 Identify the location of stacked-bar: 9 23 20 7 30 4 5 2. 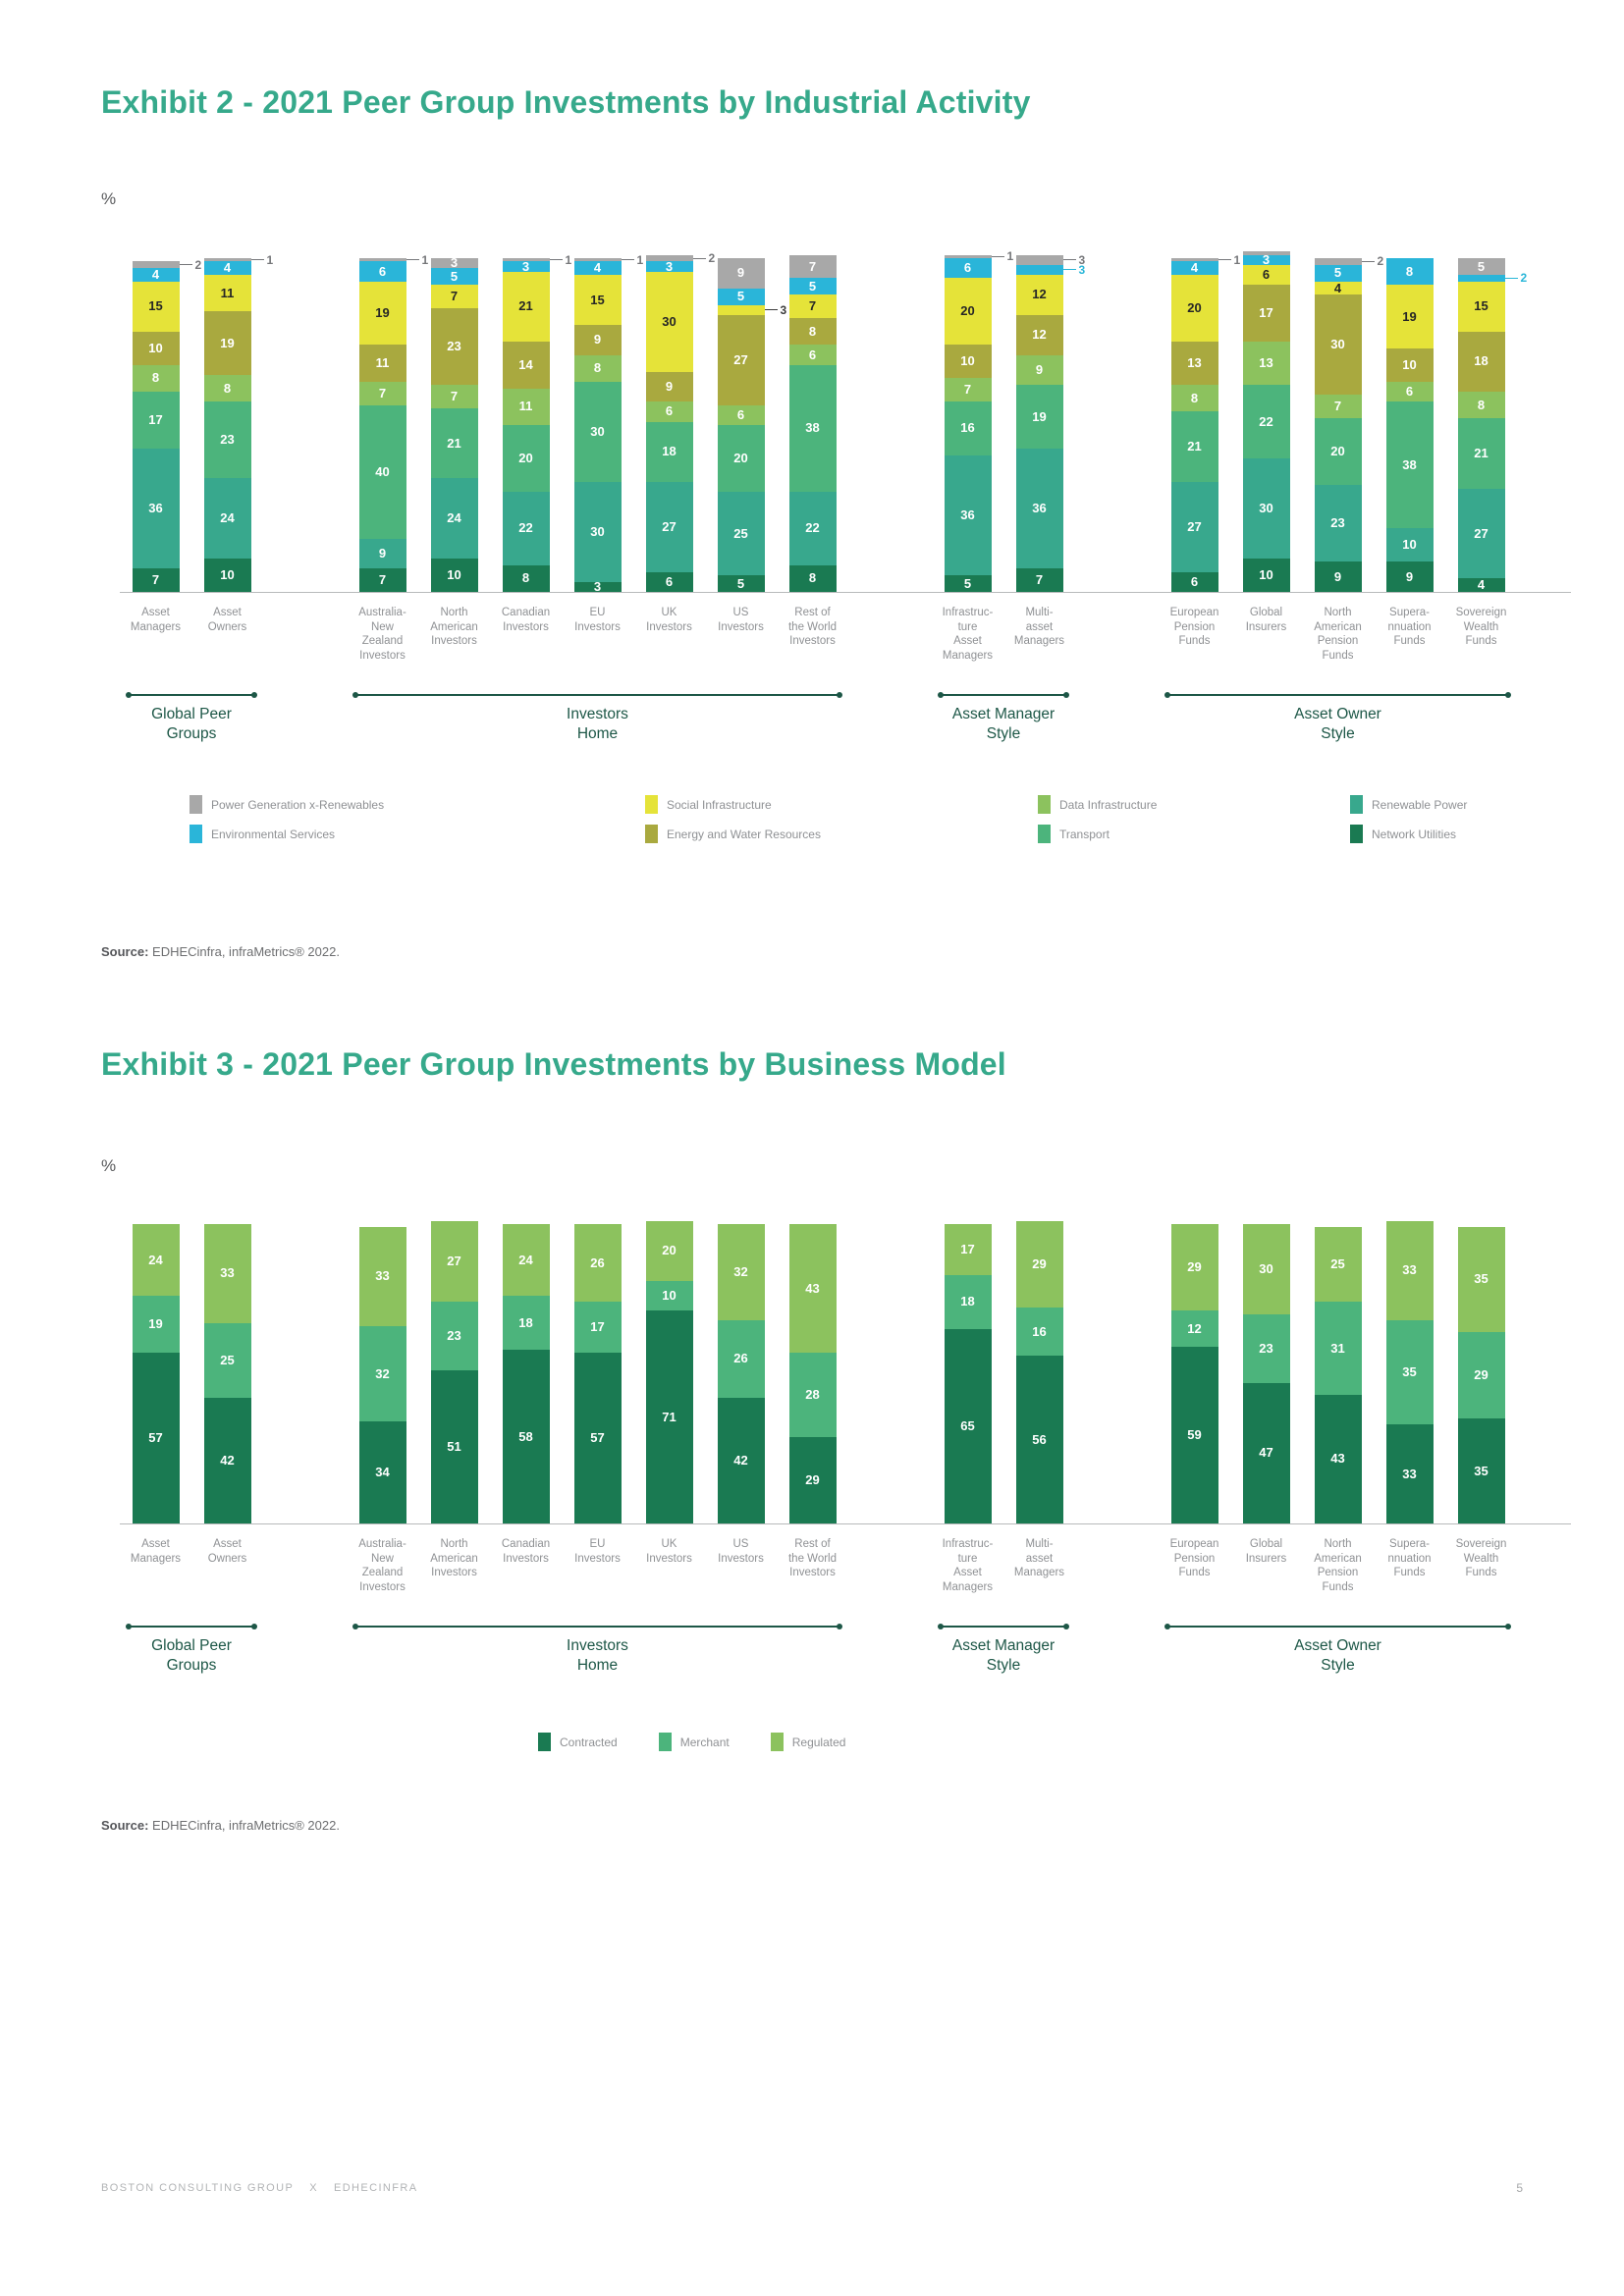
(1348, 424).